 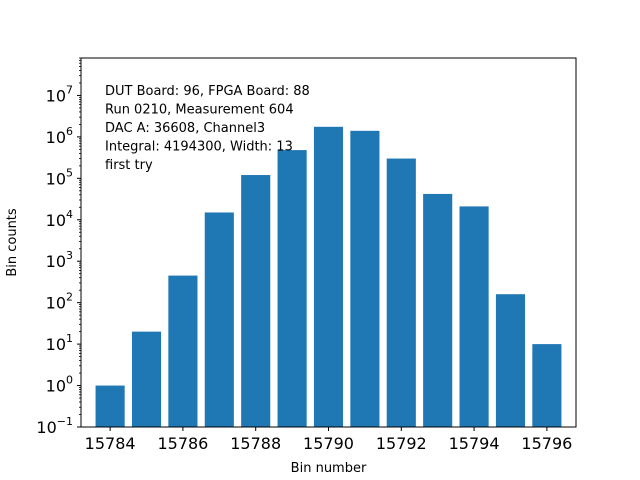 I want to click on x-tick-label-15784: 15784, so click(x=110, y=443).